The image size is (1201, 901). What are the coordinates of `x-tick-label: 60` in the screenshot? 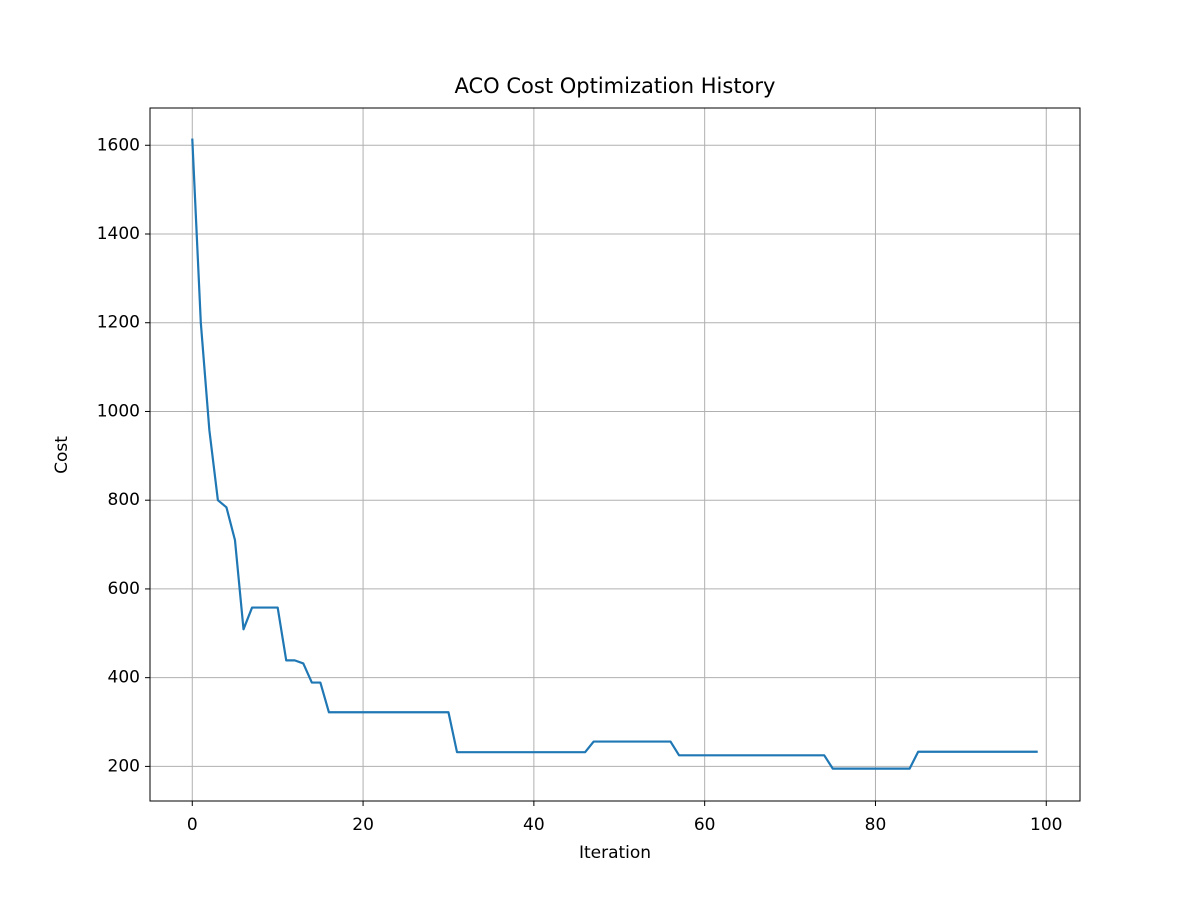 It's located at (705, 825).